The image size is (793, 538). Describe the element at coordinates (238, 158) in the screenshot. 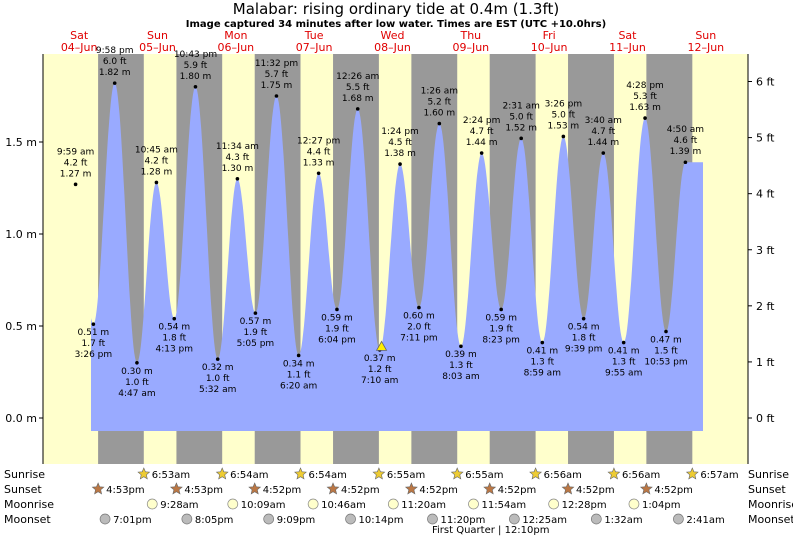

I see `tide-label-line: 4.3 ft` at that location.